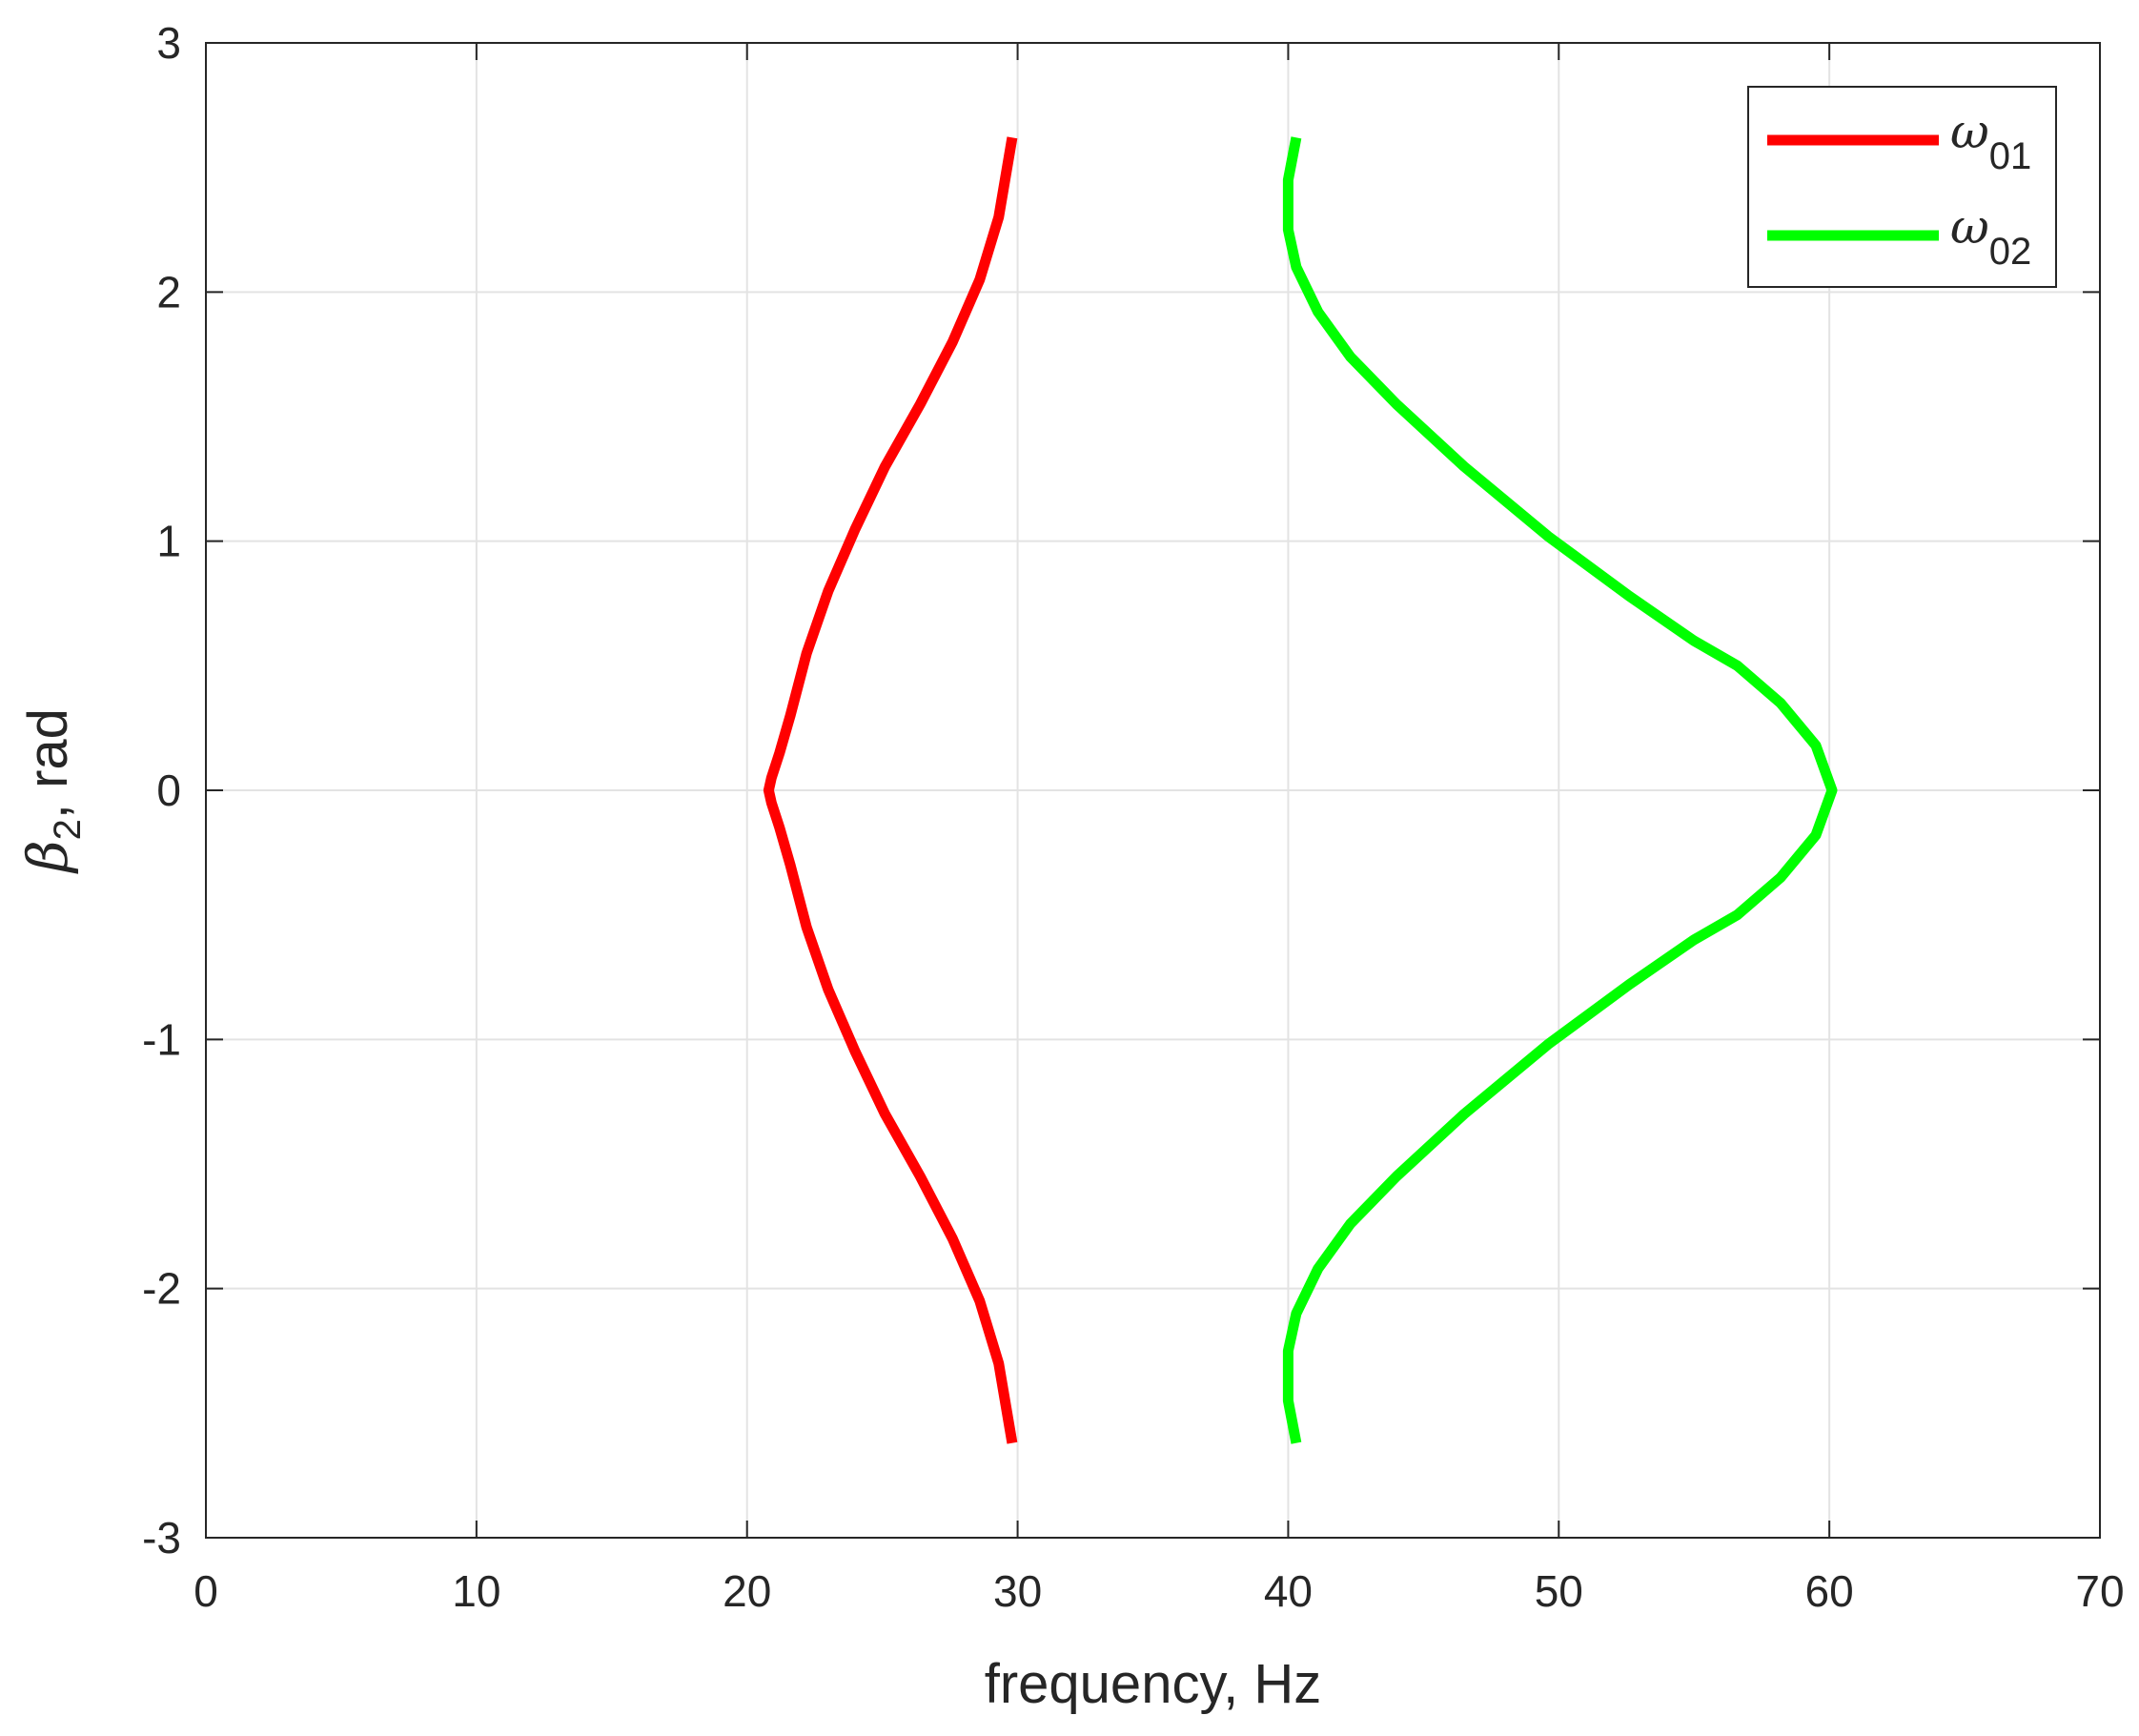  Describe the element at coordinates (476, 1591) in the screenshot. I see `x-tick-label: 10` at that location.